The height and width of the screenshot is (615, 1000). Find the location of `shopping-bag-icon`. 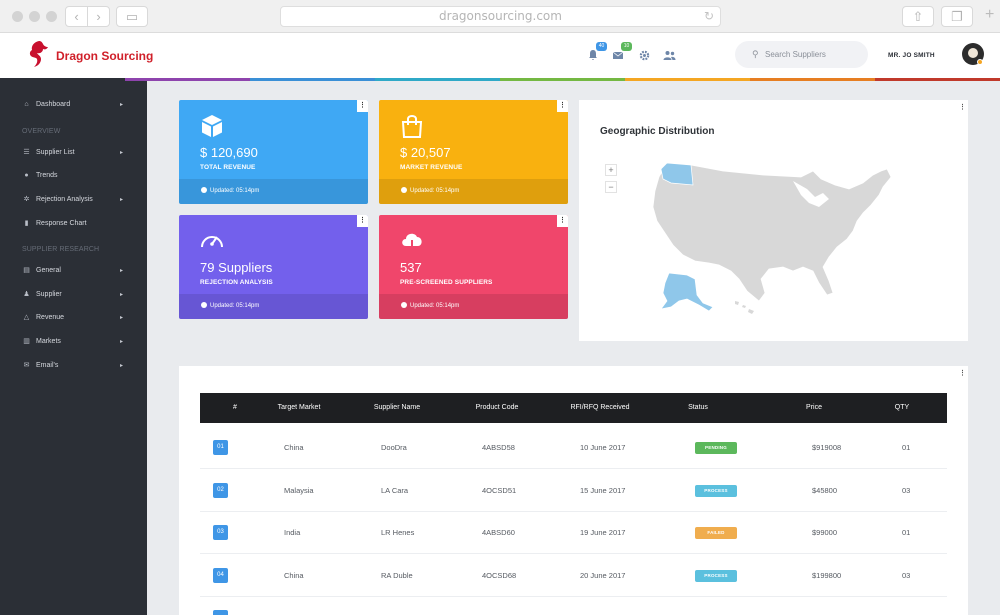

shopping-bag-icon is located at coordinates (412, 126).